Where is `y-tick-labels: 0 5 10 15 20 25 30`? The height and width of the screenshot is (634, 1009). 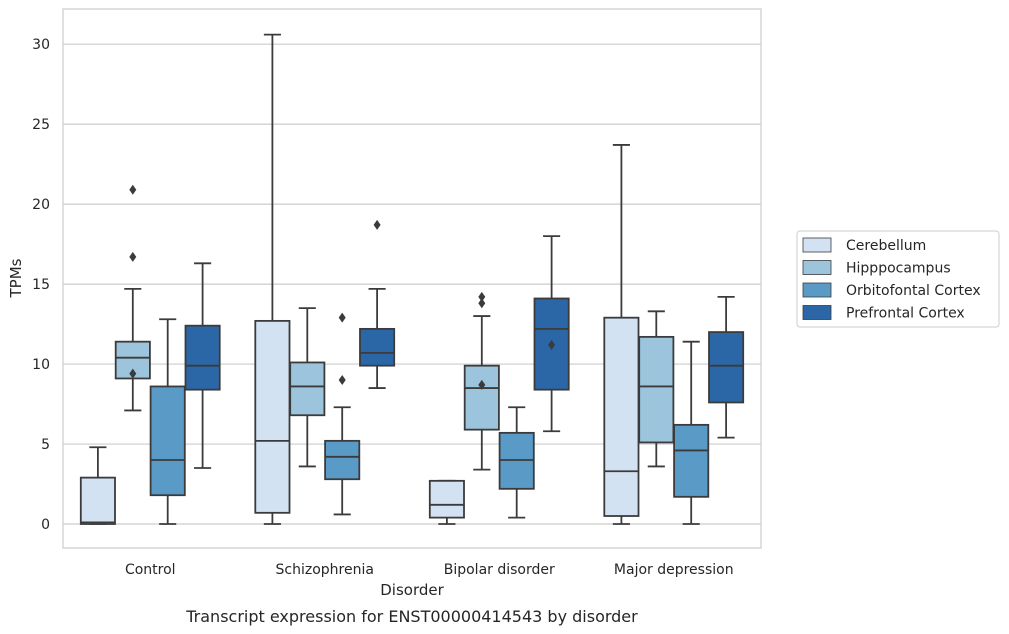
y-tick-labels: 0 5 10 15 20 25 30 is located at coordinates (41, 285).